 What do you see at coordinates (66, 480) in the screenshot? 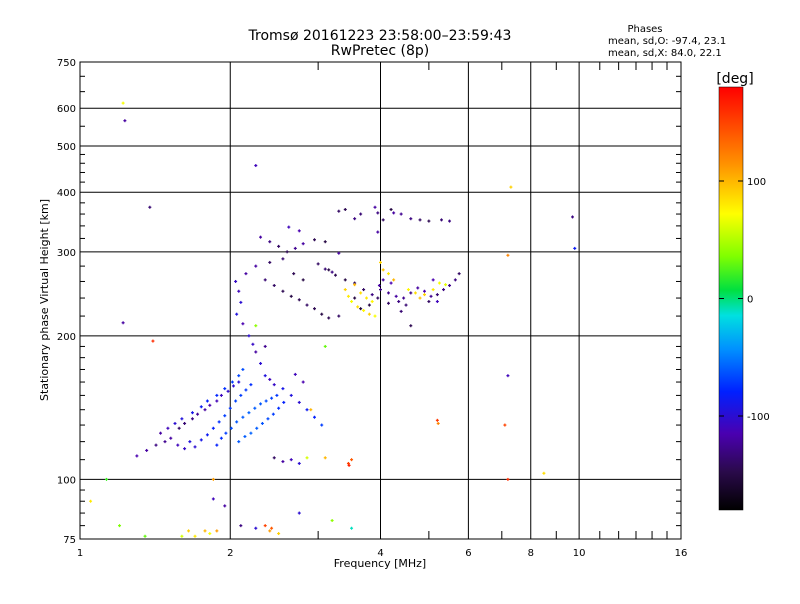
I see `y-tick-label: 100` at bounding box center [66, 480].